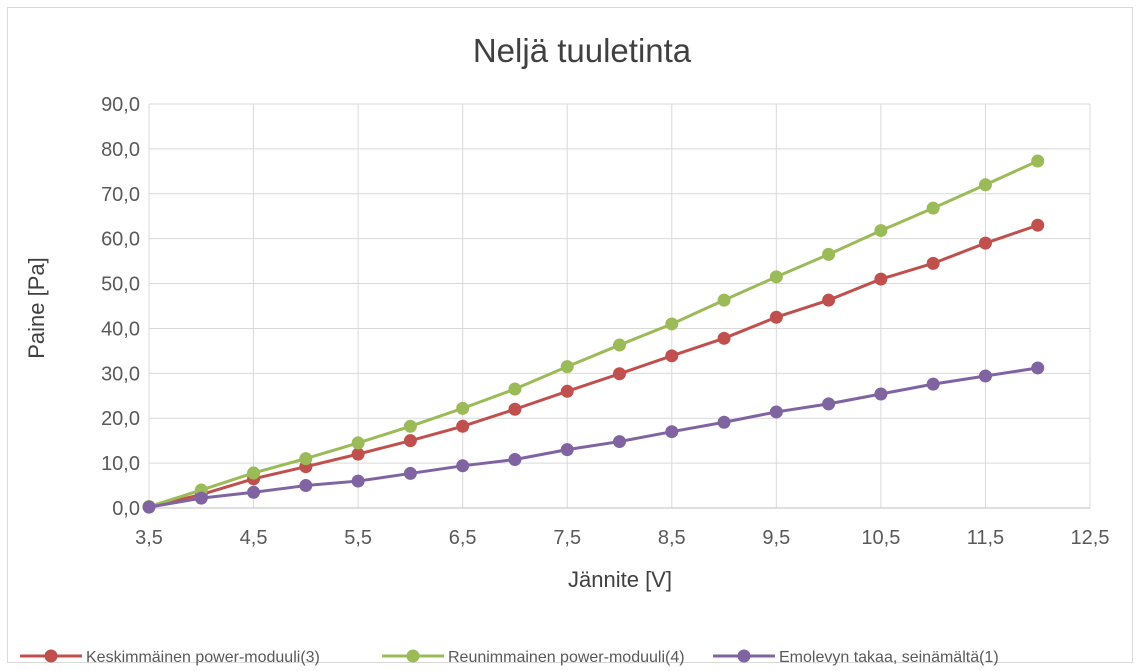 Image resolution: width=1142 pixels, height=671 pixels. I want to click on x-tick-label: 9,5, so click(776, 538).